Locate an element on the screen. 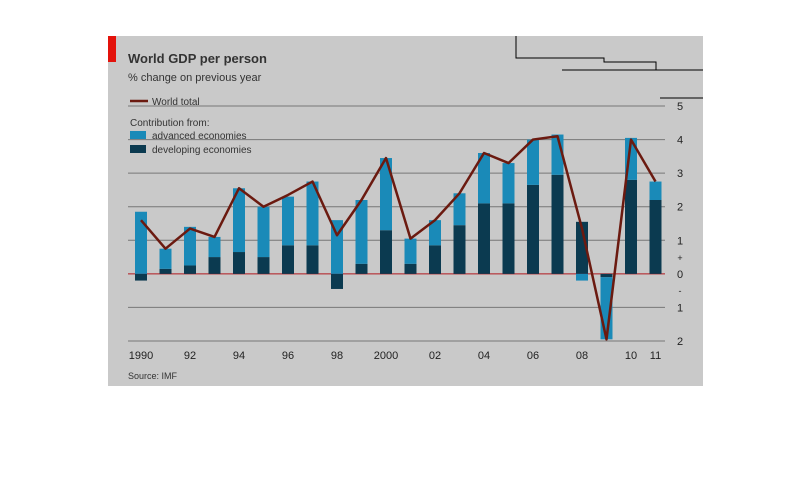 The width and height of the screenshot is (810, 485). red-tab is located at coordinates (112, 49).